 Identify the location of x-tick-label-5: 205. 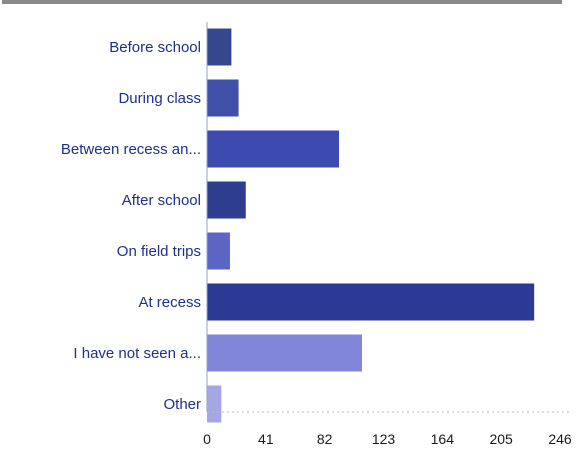
(501, 439).